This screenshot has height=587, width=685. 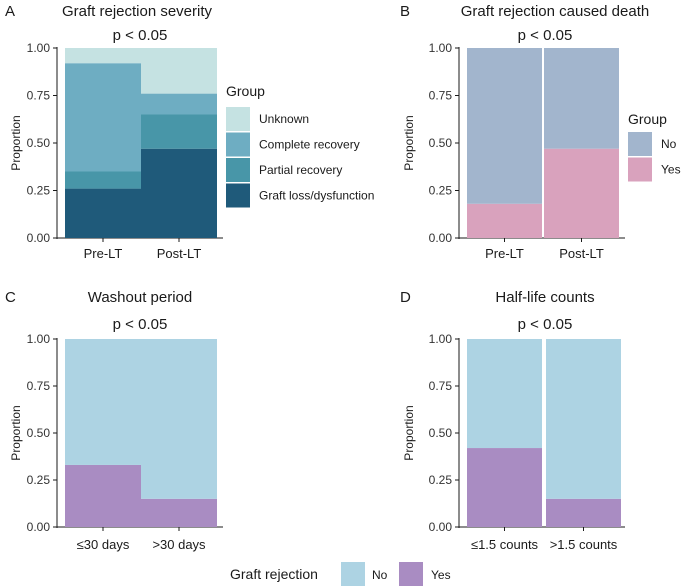 What do you see at coordinates (284, 119) in the screenshot?
I see `legend-label: Unknown` at bounding box center [284, 119].